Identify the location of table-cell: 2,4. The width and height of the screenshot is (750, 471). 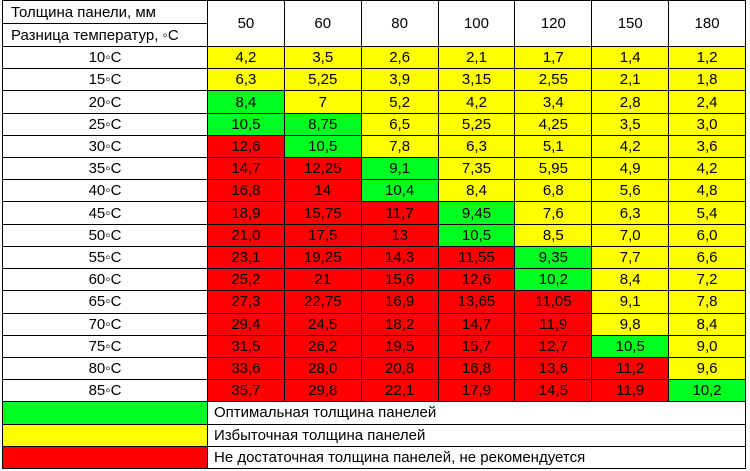
(707, 102).